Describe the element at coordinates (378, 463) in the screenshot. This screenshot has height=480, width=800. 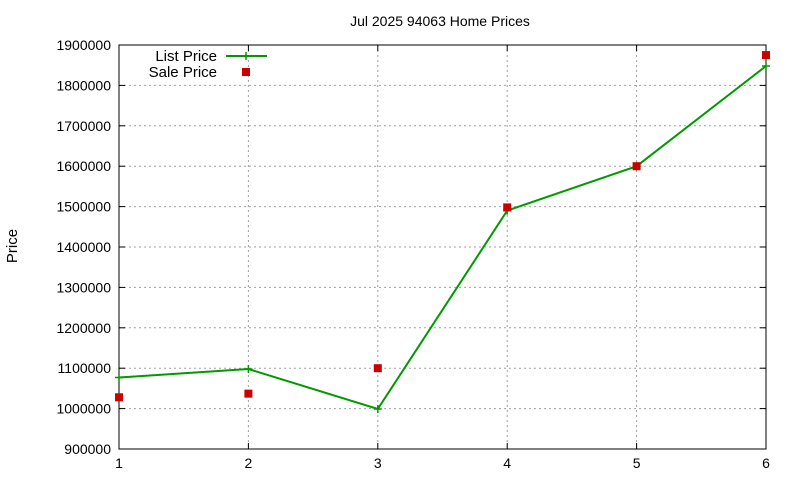
I see `x-tick-label: 3` at that location.